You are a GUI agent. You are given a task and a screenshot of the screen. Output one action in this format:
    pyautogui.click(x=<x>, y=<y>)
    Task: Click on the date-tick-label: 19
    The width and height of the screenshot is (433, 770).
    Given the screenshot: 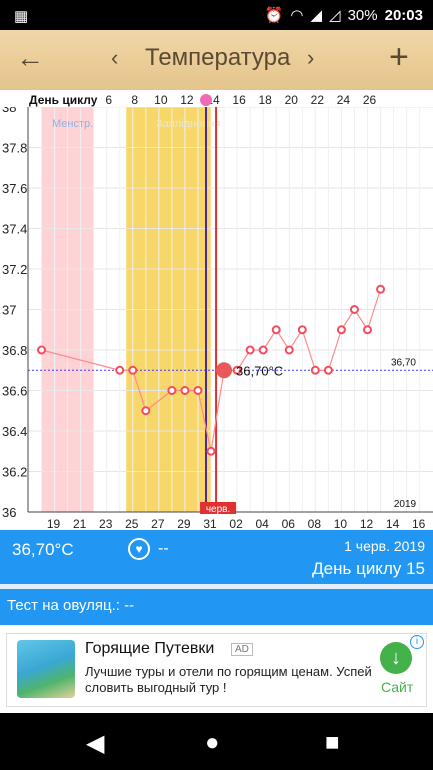 What is the action you would take?
    pyautogui.click(x=54, y=523)
    